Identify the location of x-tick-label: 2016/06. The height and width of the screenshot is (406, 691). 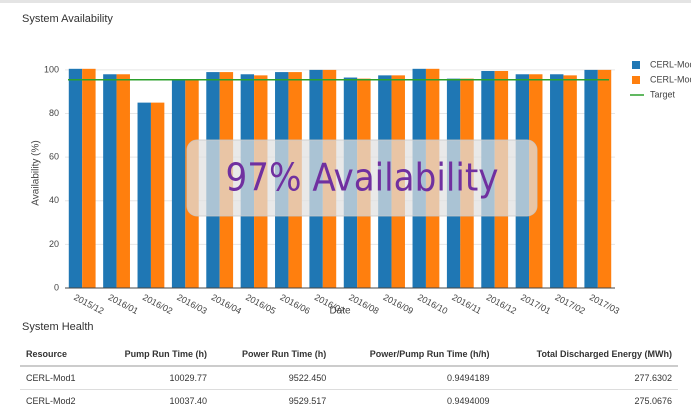
(294, 304).